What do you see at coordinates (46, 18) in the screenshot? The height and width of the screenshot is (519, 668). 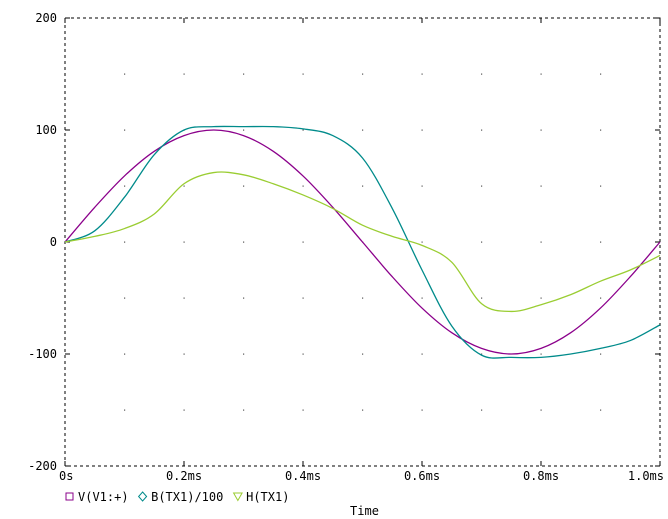 I see `y-tick-label: 200` at bounding box center [46, 18].